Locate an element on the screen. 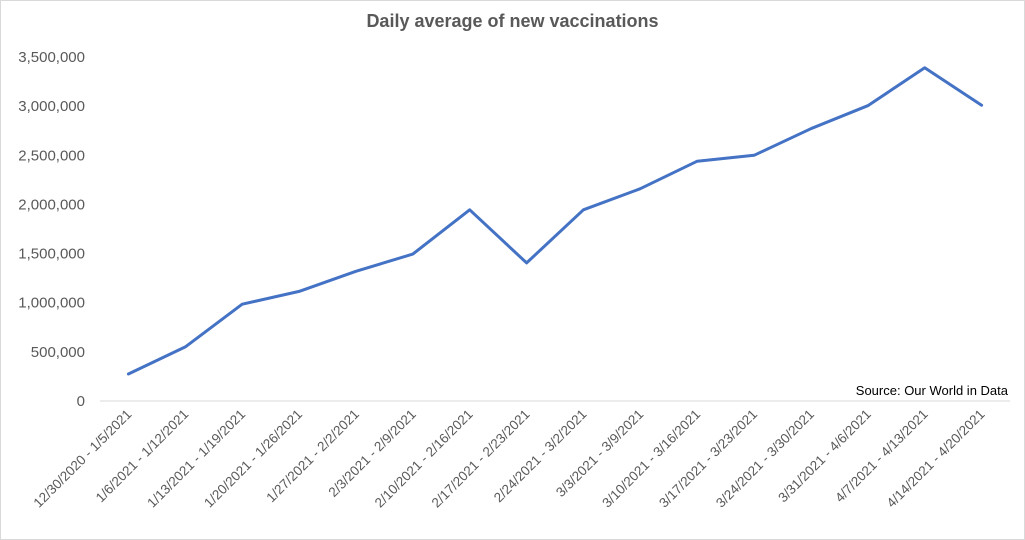 The image size is (1025, 540). x-tick-label: 1/6/2021 - 1/12/2021 is located at coordinates (142, 456).